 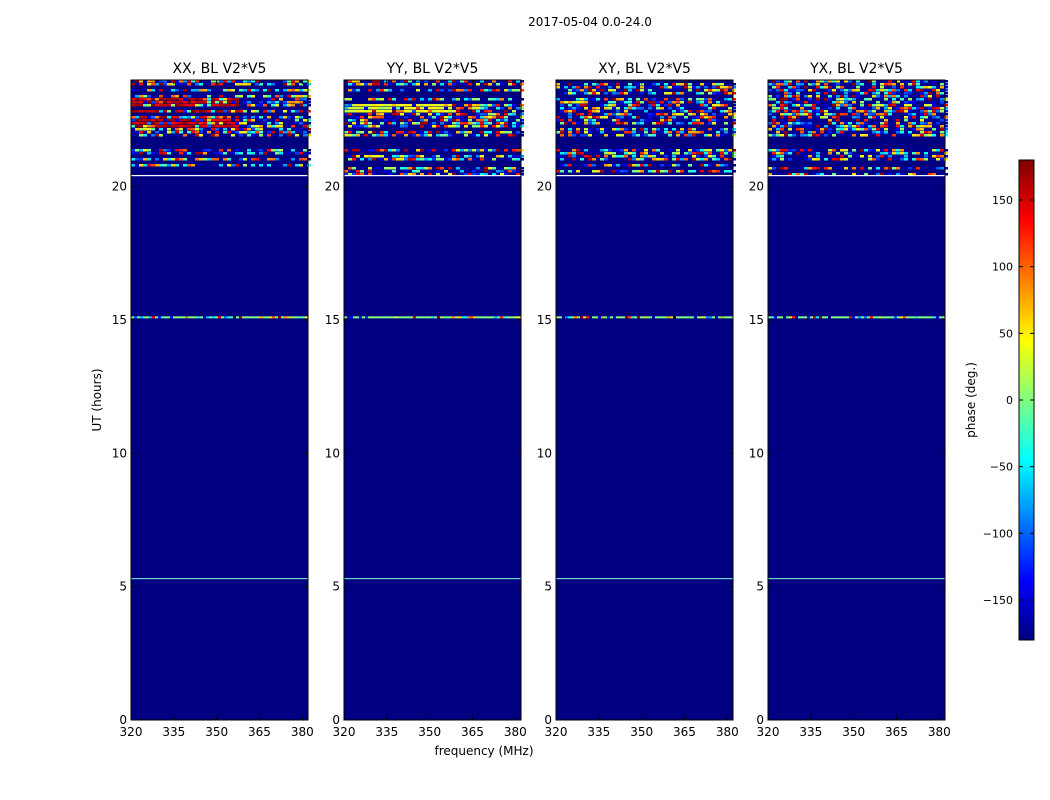 I want to click on colorbar-tick-label: 150, so click(x=1002, y=200).